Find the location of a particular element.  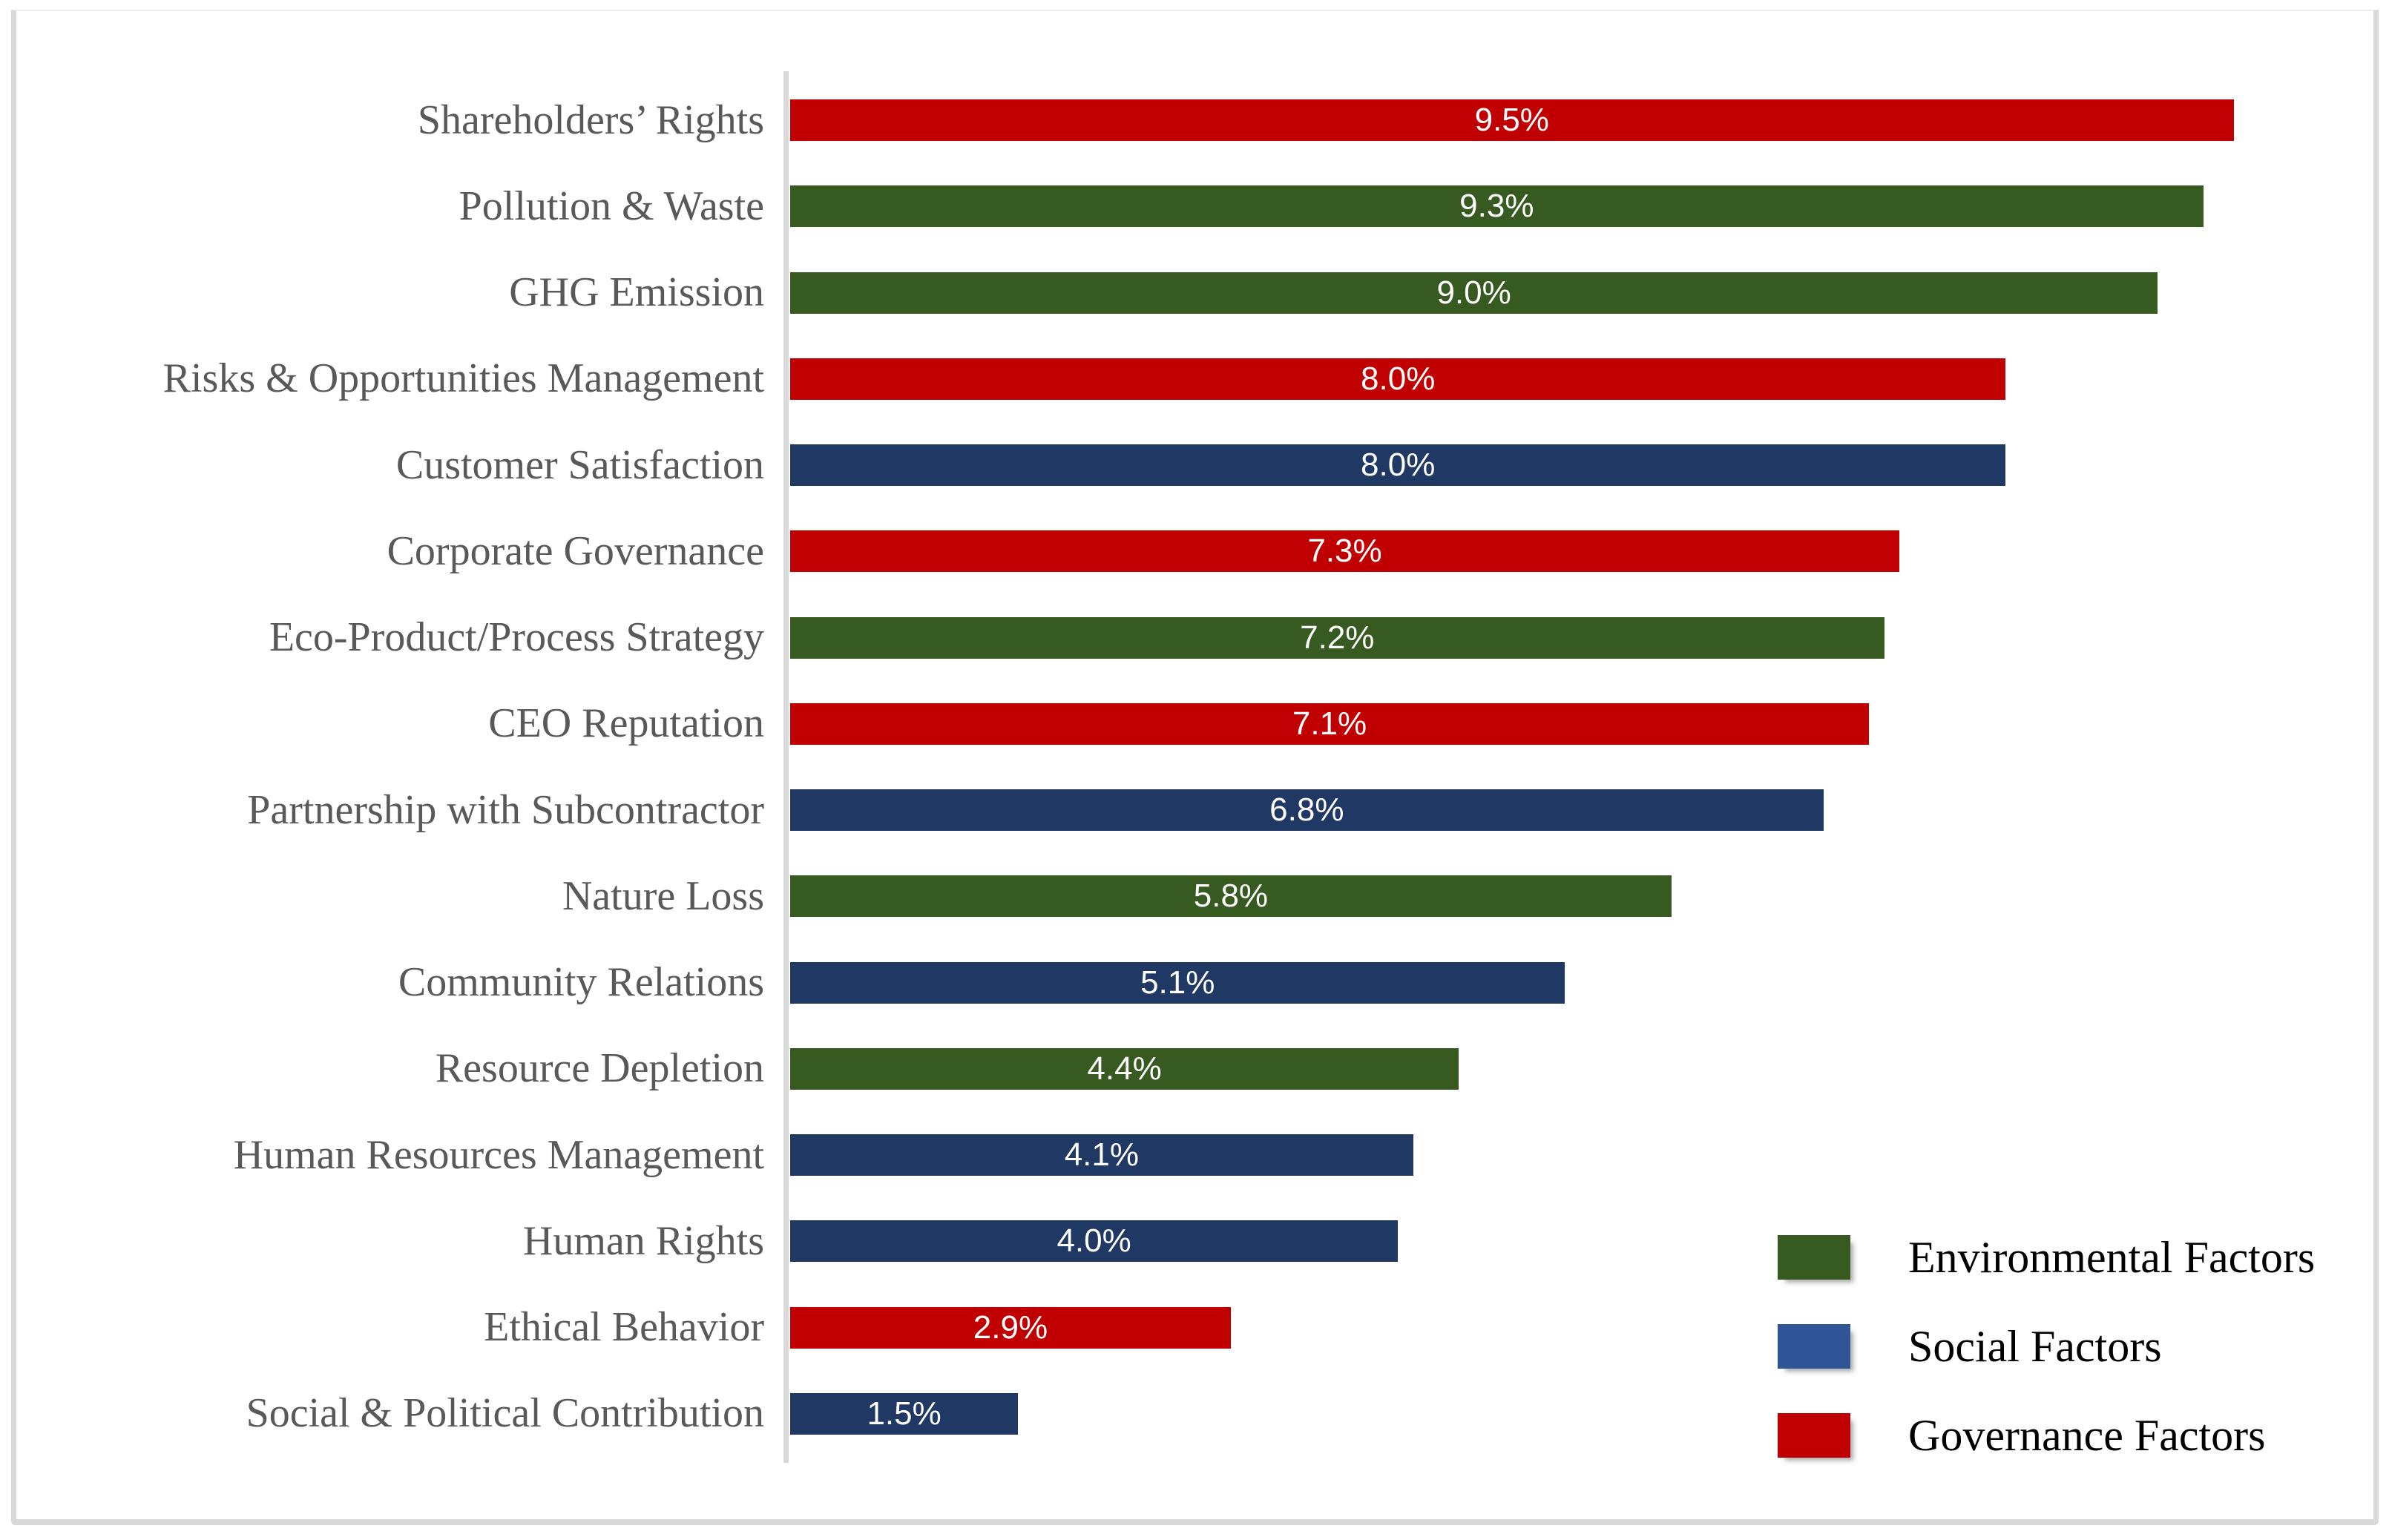

bar-row: Pollution & Waste 9.3% is located at coordinates (1194, 206).